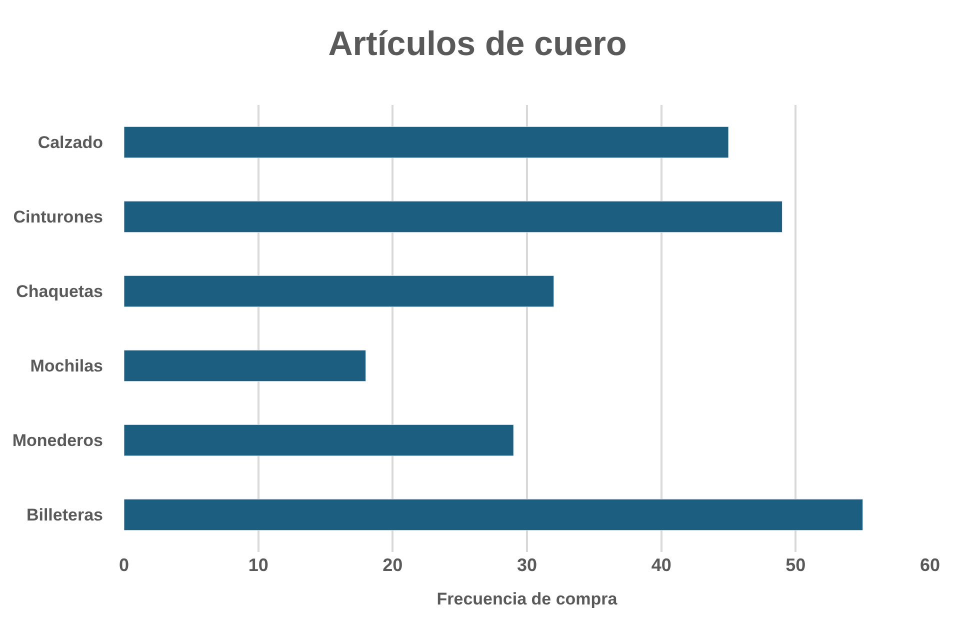 This screenshot has height=622, width=955. What do you see at coordinates (124, 565) in the screenshot?
I see `x-tick-label: 0` at bounding box center [124, 565].